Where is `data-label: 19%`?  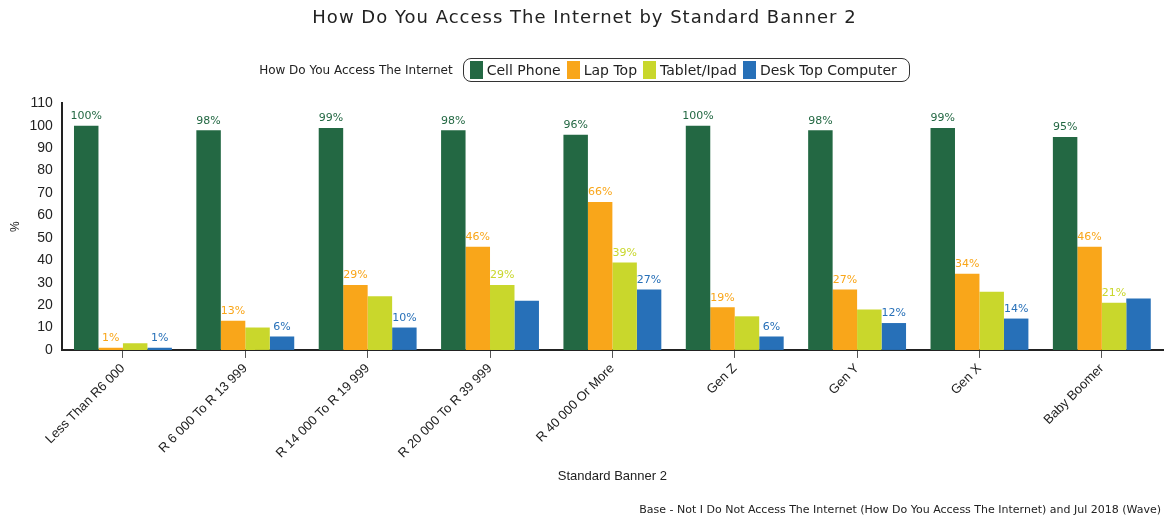 data-label: 19% is located at coordinates (722, 297).